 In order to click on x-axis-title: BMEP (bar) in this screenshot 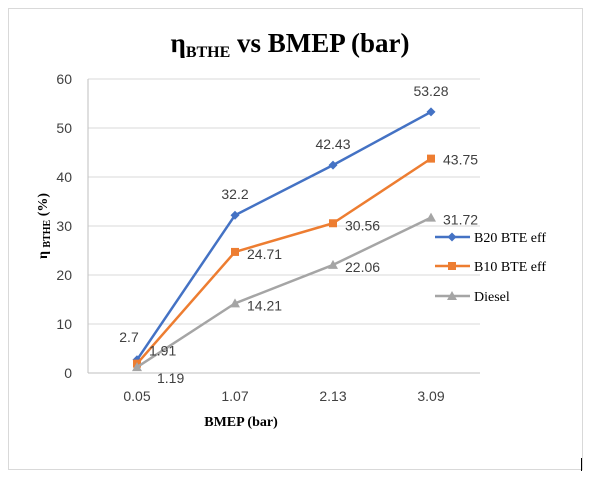, I will do `click(241, 422)`.